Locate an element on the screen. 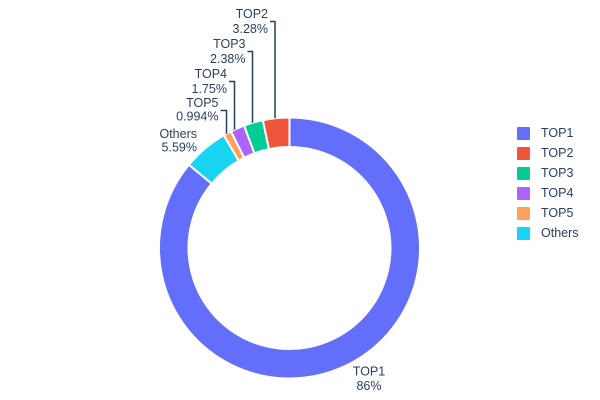  legend-swatch-others is located at coordinates (523, 233).